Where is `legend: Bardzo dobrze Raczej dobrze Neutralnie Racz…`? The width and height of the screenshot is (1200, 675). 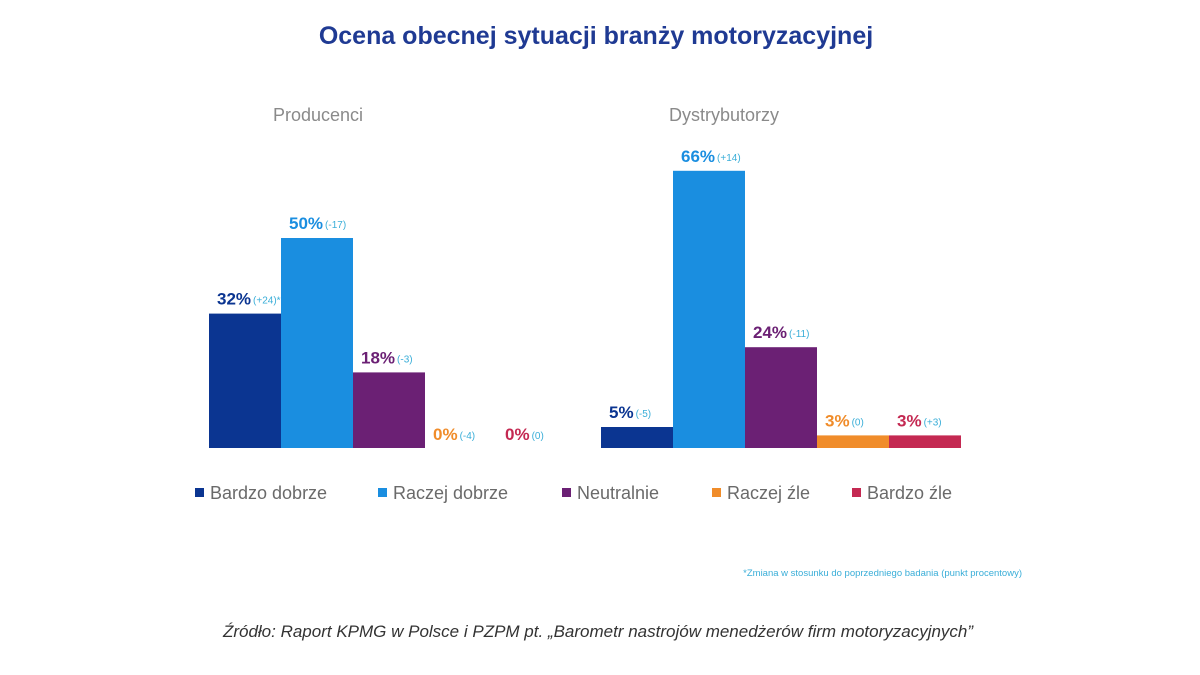 legend: Bardzo dobrze Raczej dobrze Neutralnie Racz… is located at coordinates (573, 493).